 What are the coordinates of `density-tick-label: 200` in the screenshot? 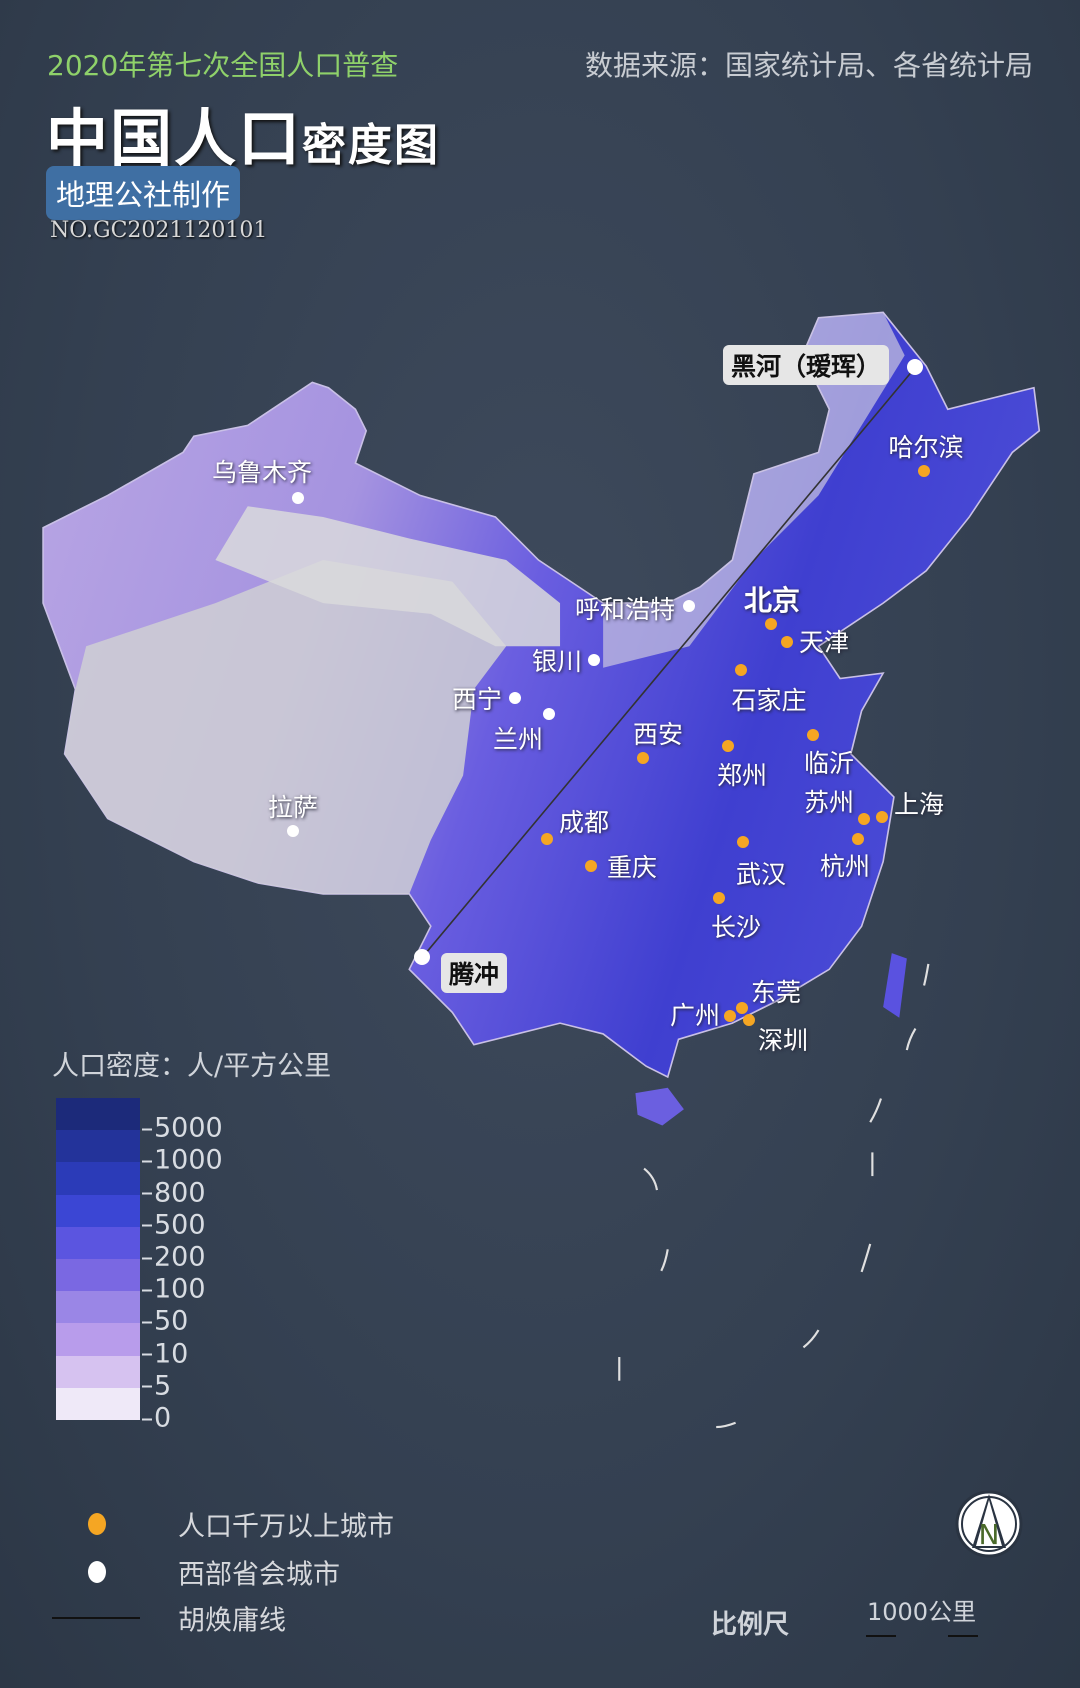 It's located at (174, 1257).